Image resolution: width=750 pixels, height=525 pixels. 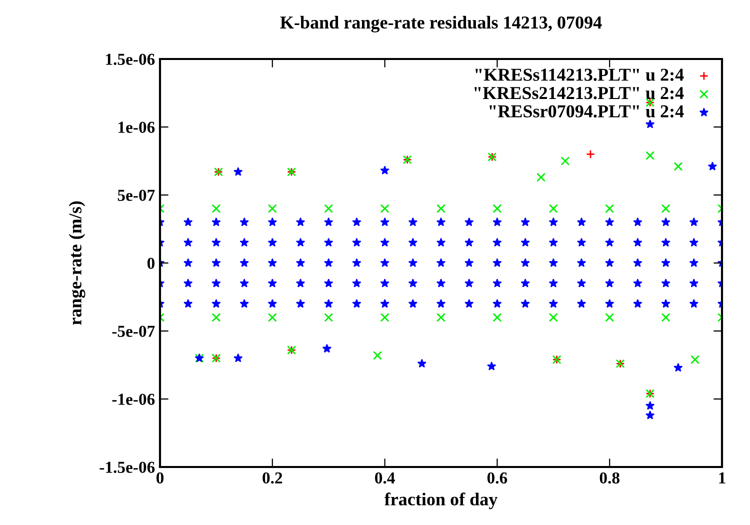 I want to click on x-tick-label: 0.6, so click(x=497, y=478).